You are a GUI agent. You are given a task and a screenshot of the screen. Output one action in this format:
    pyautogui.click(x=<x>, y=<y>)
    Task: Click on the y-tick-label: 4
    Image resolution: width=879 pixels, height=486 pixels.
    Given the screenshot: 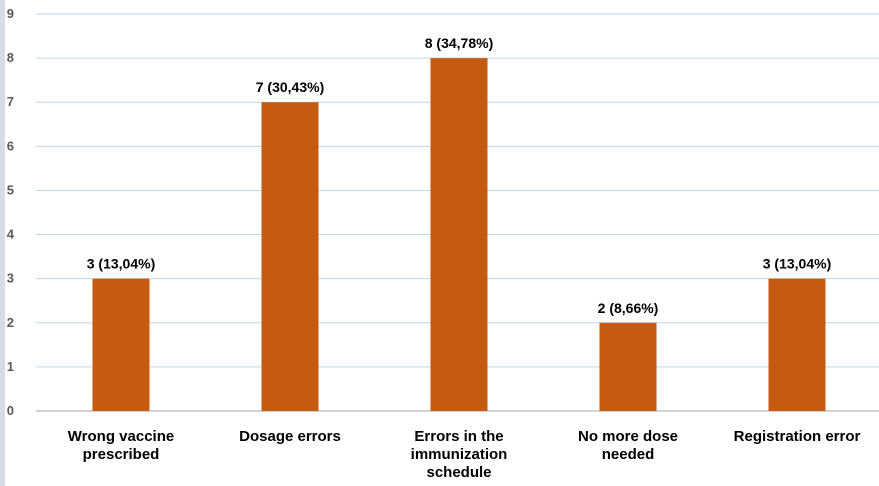 What is the action you would take?
    pyautogui.click(x=11, y=234)
    